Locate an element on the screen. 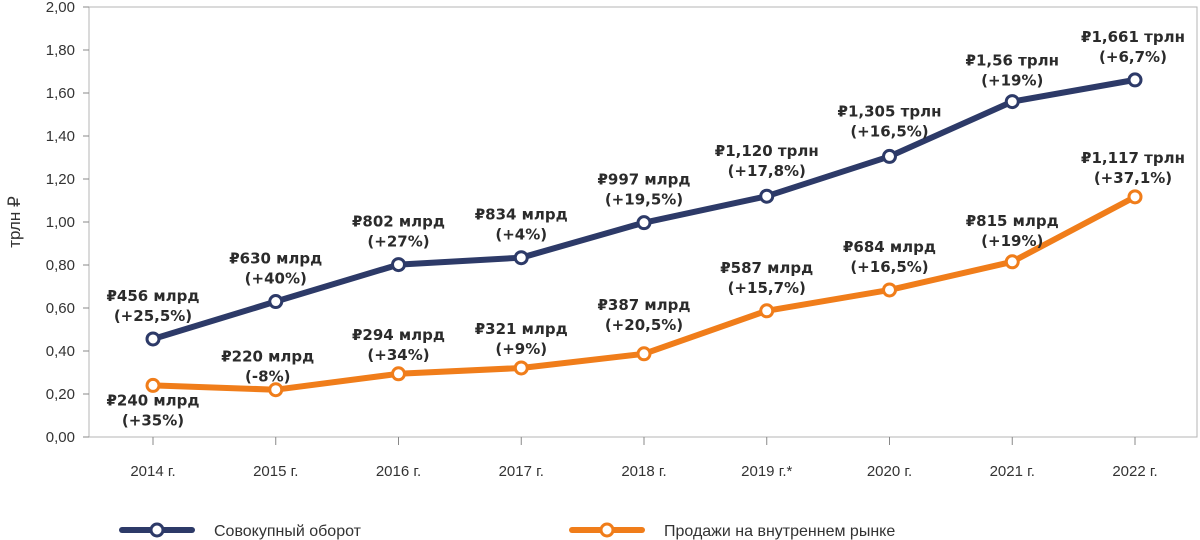 The width and height of the screenshot is (1200, 540). data-label-value: ₽1,305 трлн is located at coordinates (890, 111).